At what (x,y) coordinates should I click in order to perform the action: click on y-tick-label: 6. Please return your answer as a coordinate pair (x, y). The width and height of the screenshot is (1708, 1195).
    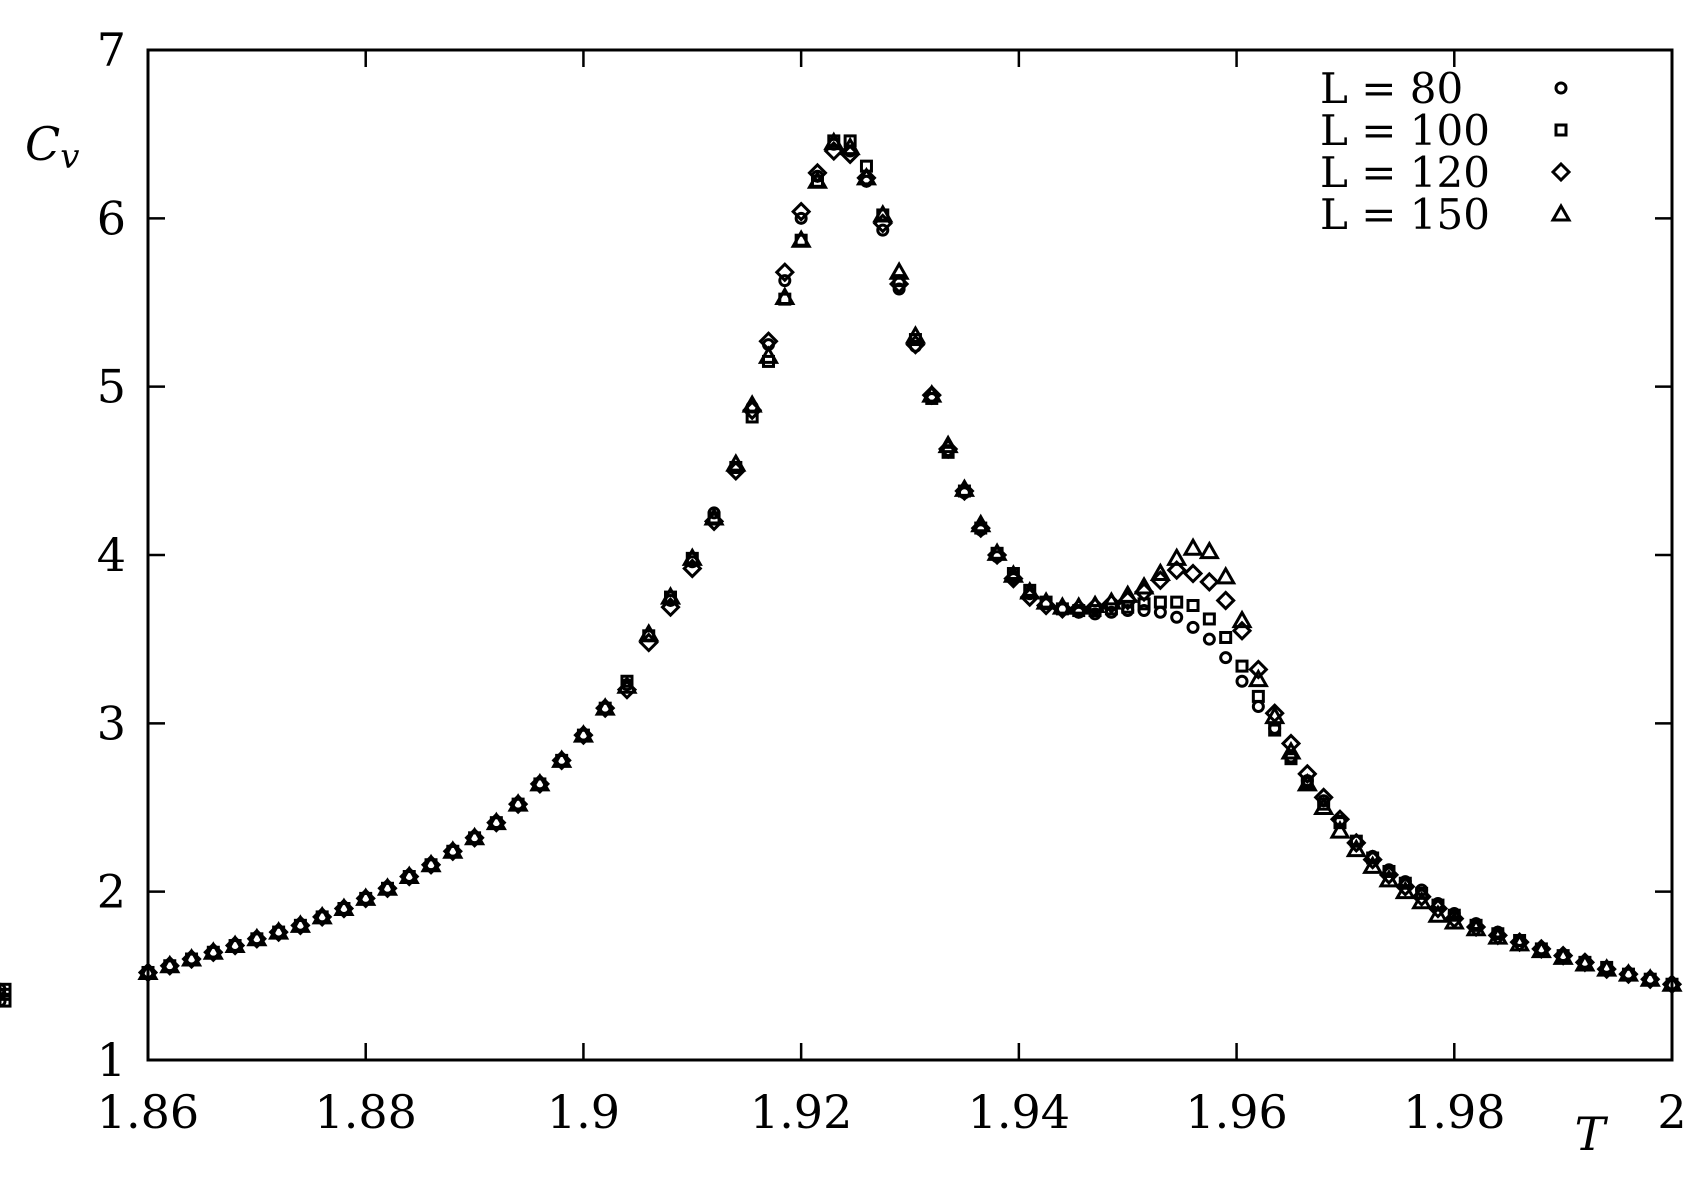
    Looking at the image, I should click on (111, 218).